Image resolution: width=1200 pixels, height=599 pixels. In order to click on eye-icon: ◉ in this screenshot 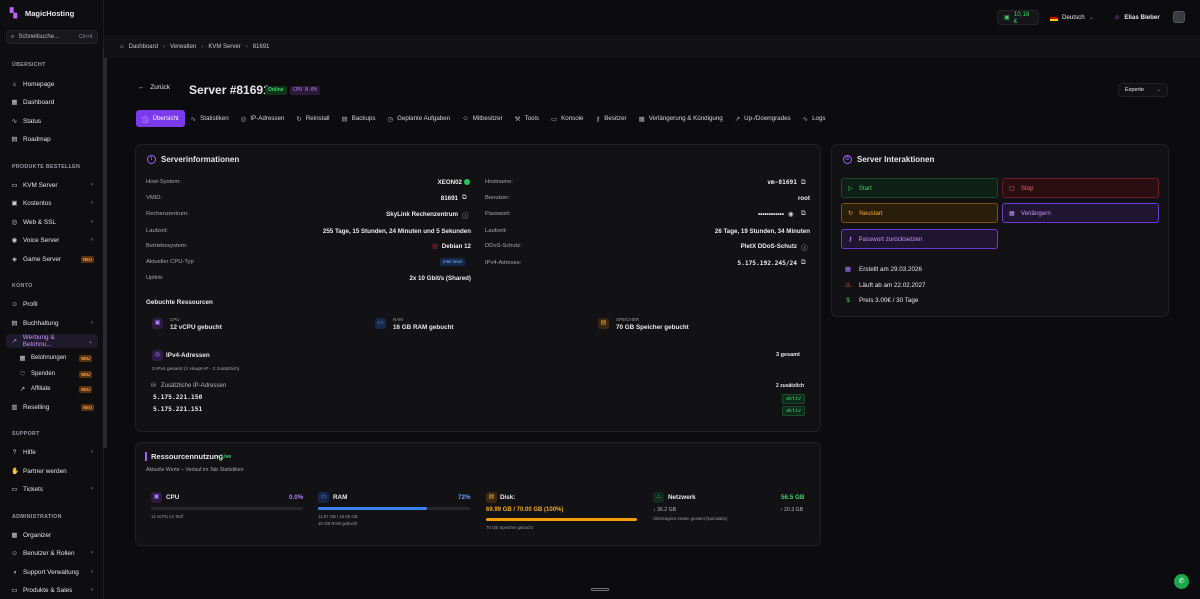, I will do `click(791, 214)`.